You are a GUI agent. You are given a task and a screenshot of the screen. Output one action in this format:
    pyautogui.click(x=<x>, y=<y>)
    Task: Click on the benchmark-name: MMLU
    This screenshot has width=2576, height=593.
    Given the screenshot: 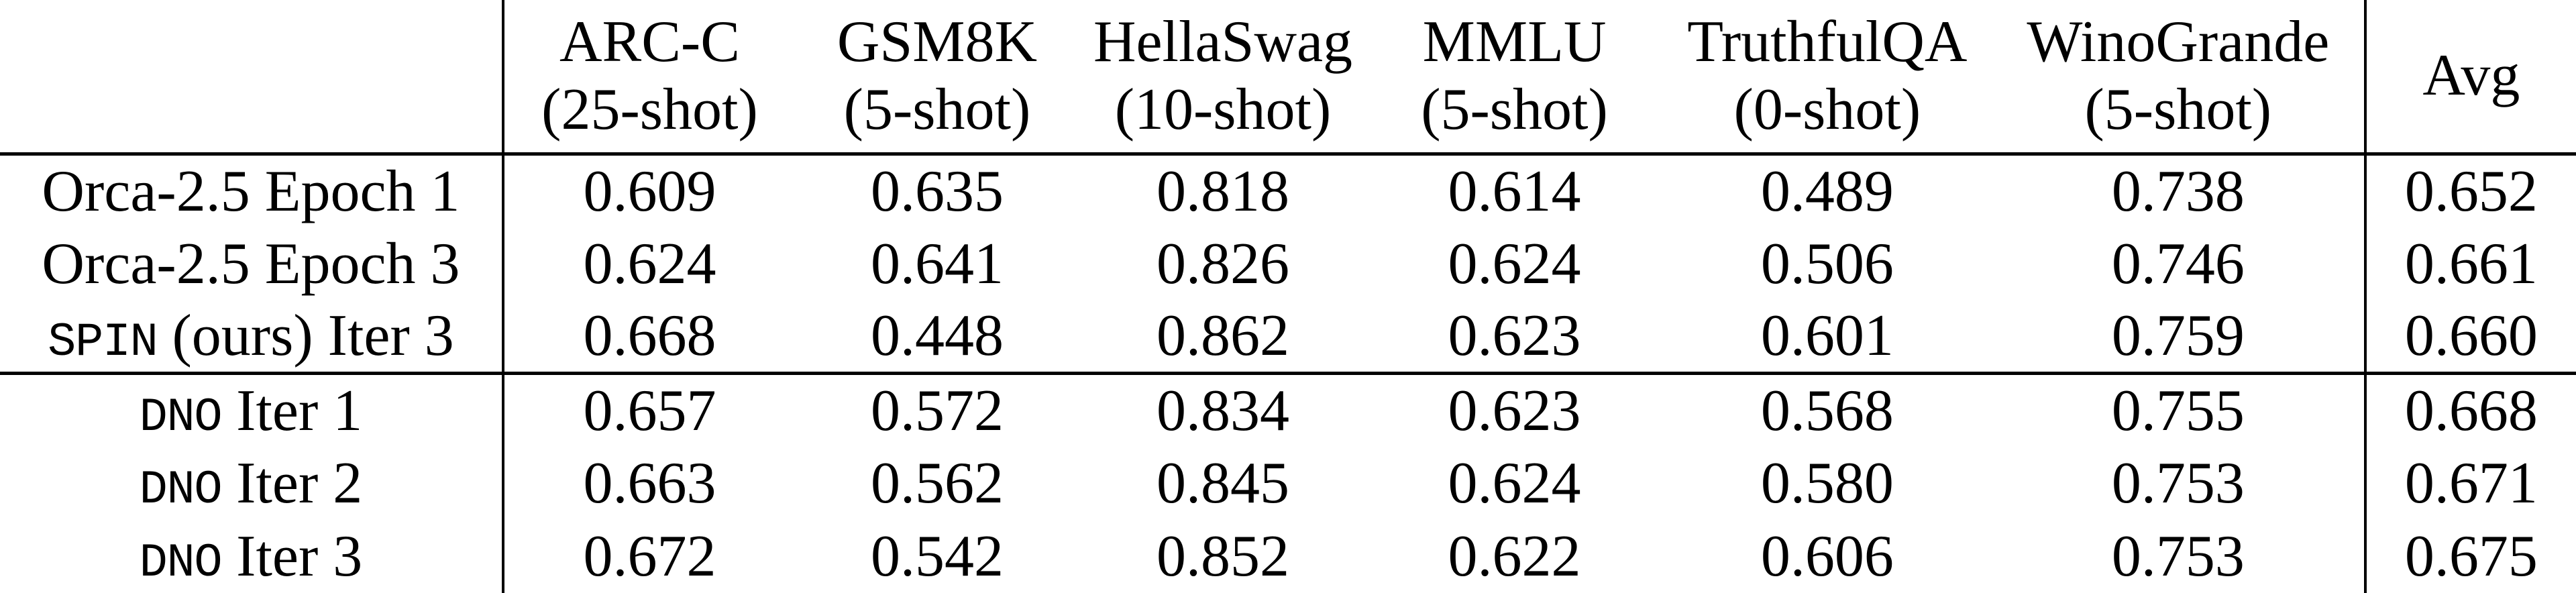 What is the action you would take?
    pyautogui.click(x=1514, y=42)
    